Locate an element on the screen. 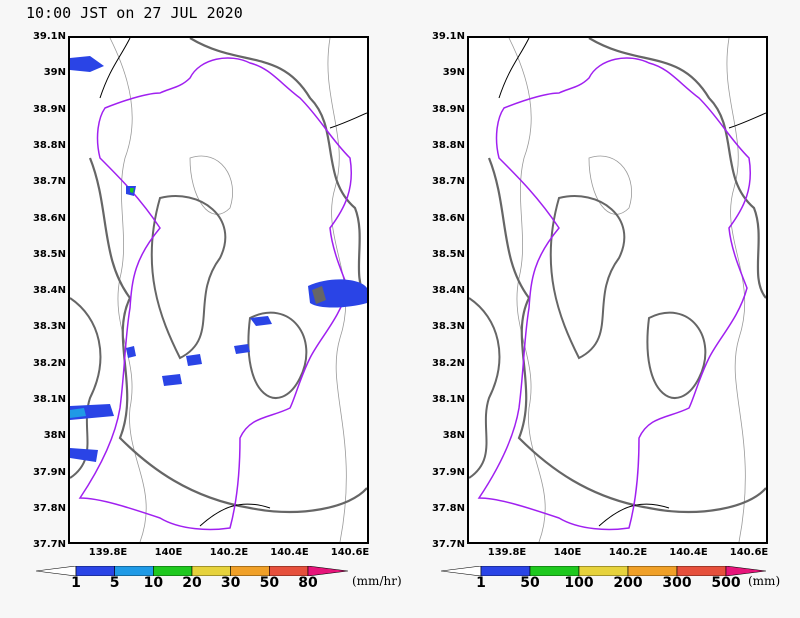 The width and height of the screenshot is (800, 618). colorbar-label: 20 is located at coordinates (192, 583).